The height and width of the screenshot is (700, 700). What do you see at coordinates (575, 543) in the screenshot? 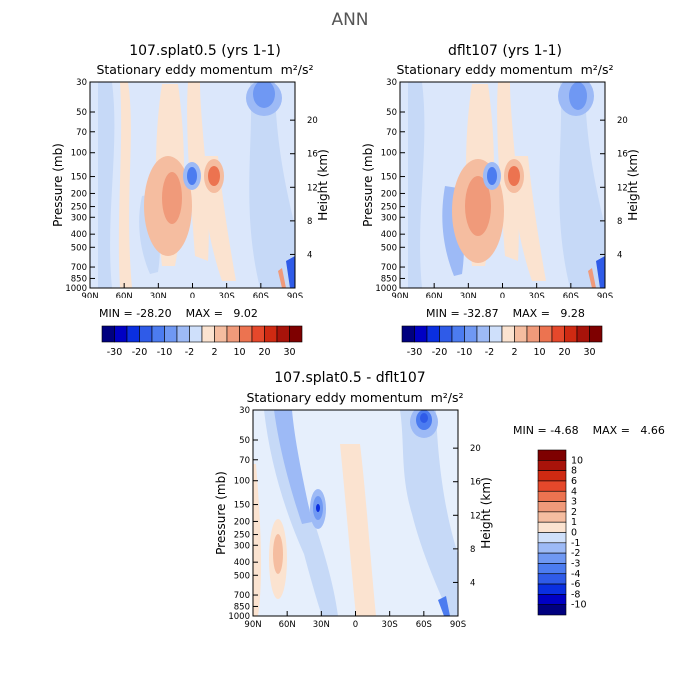
I see `colorbar-label: -1` at bounding box center [575, 543].